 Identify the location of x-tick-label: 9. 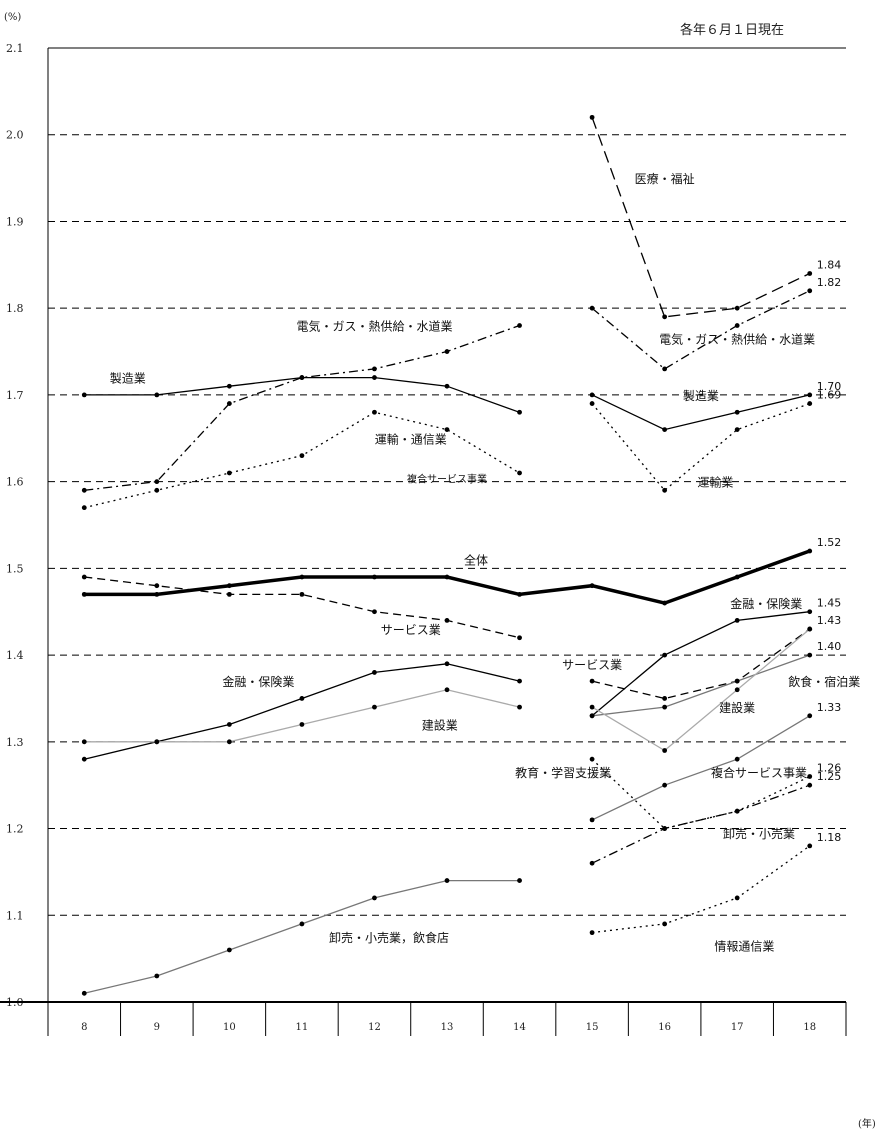
(157, 1027).